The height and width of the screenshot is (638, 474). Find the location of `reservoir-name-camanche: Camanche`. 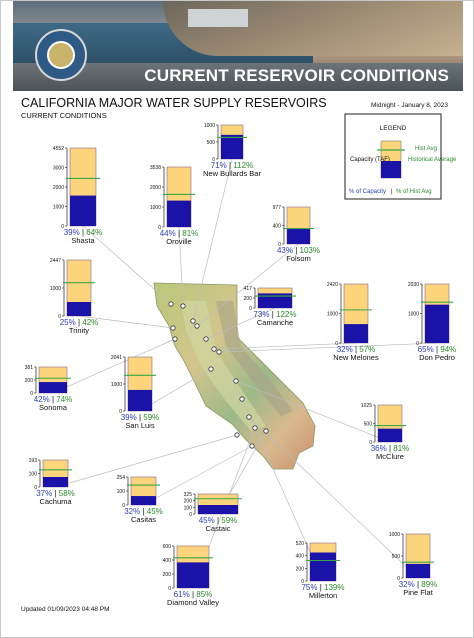

reservoir-name-camanche: Camanche is located at coordinates (275, 322).